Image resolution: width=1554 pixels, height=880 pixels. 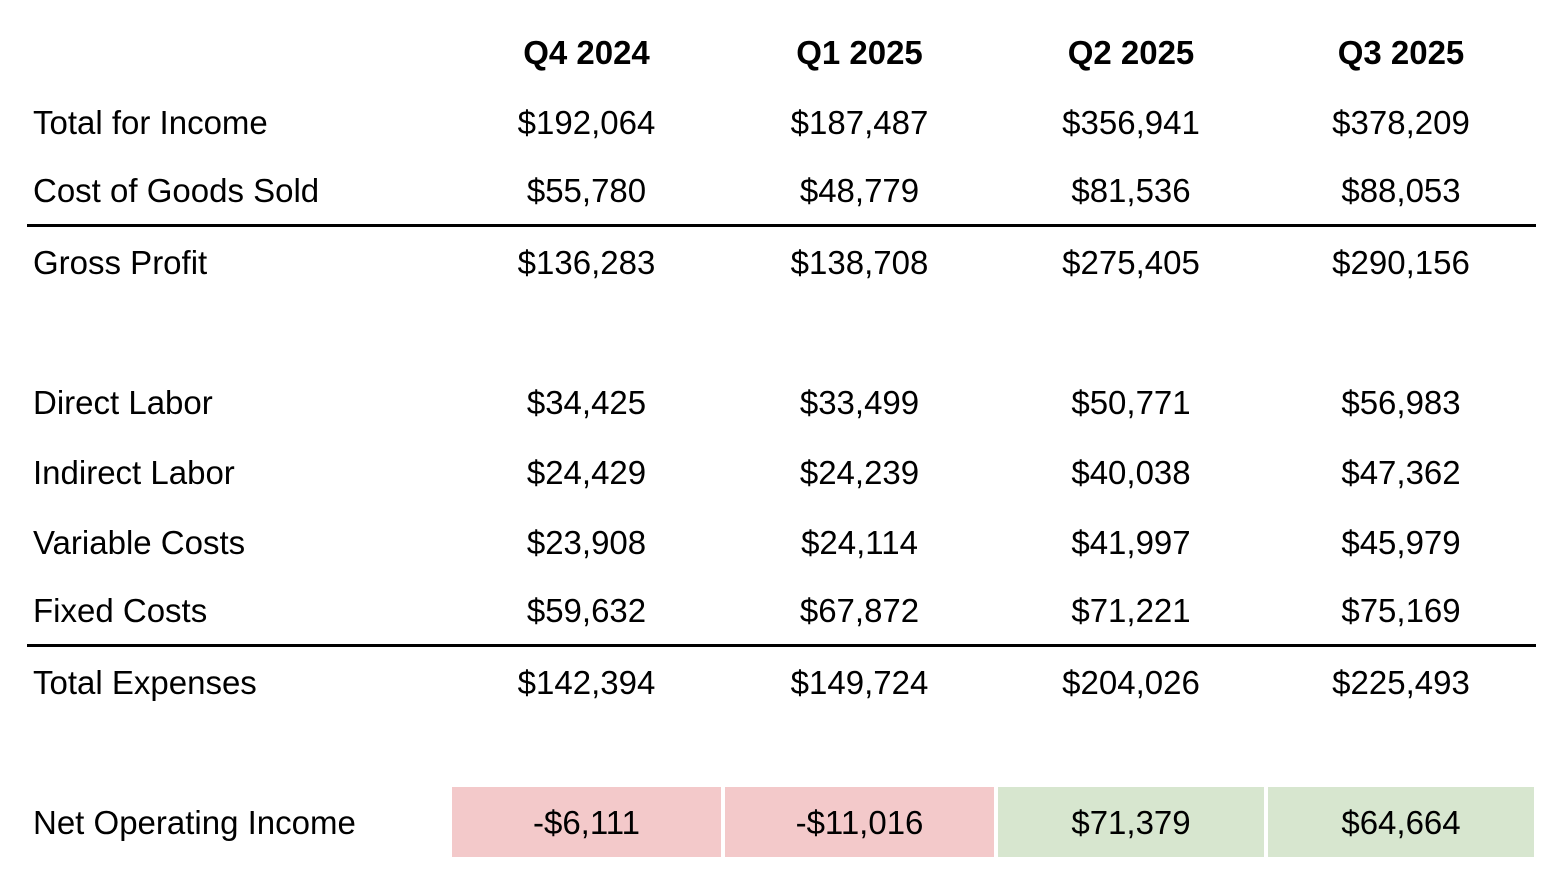 I want to click on cell-value: $136,283, so click(x=586, y=262).